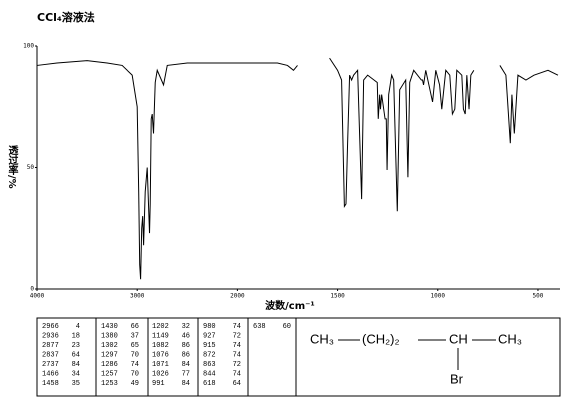  I want to click on peak-transmittance: 32, so click(186, 327).